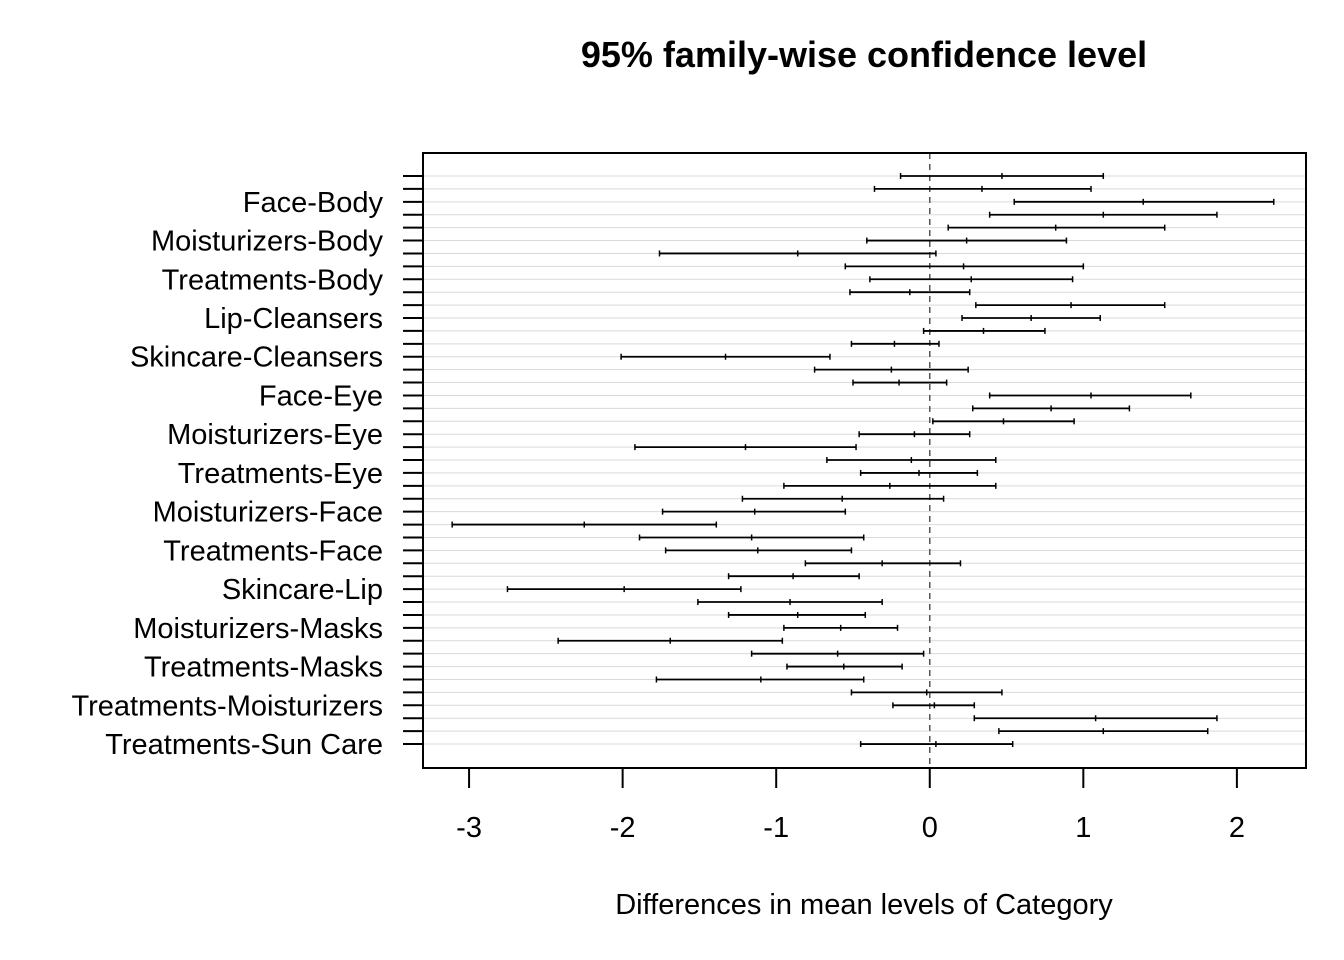  What do you see at coordinates (776, 828) in the screenshot?
I see `x-tick-label: -1` at bounding box center [776, 828].